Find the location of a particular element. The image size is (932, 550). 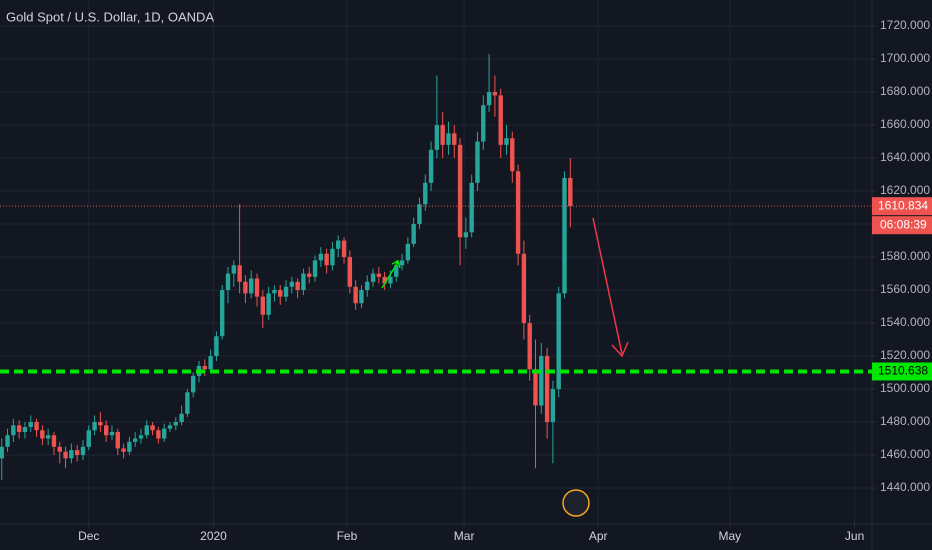

y-tick-label: 1680.000 is located at coordinates (905, 91).